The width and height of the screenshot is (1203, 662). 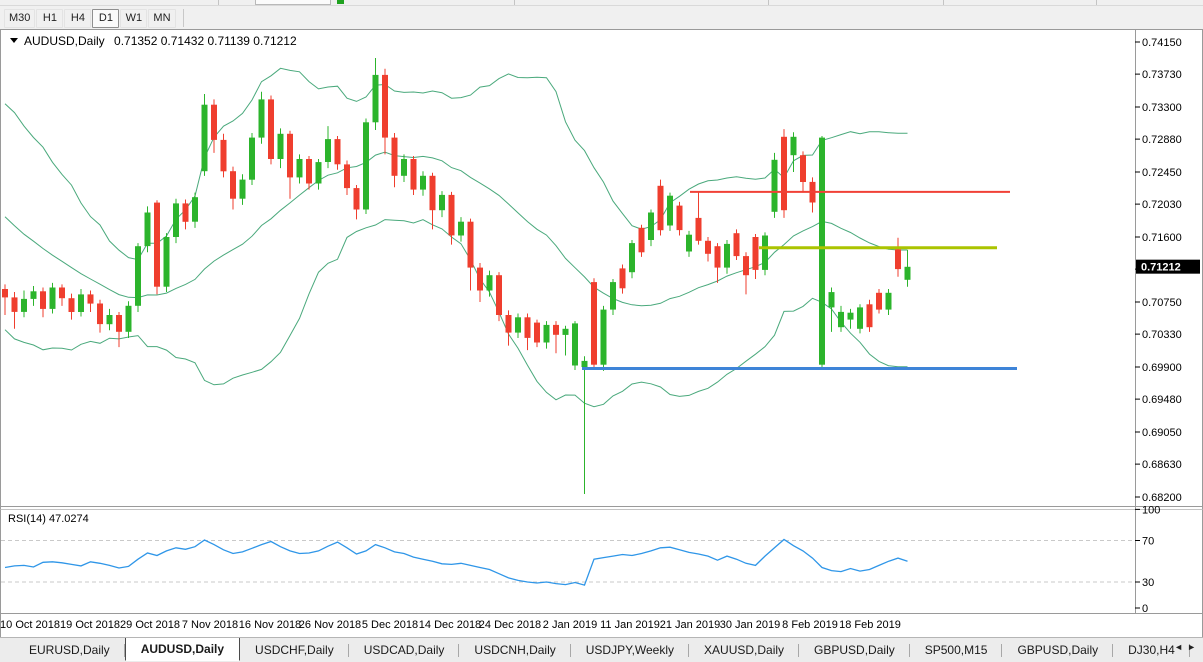 I want to click on date-axis-label: 11 Jan 2019, so click(x=630, y=625).